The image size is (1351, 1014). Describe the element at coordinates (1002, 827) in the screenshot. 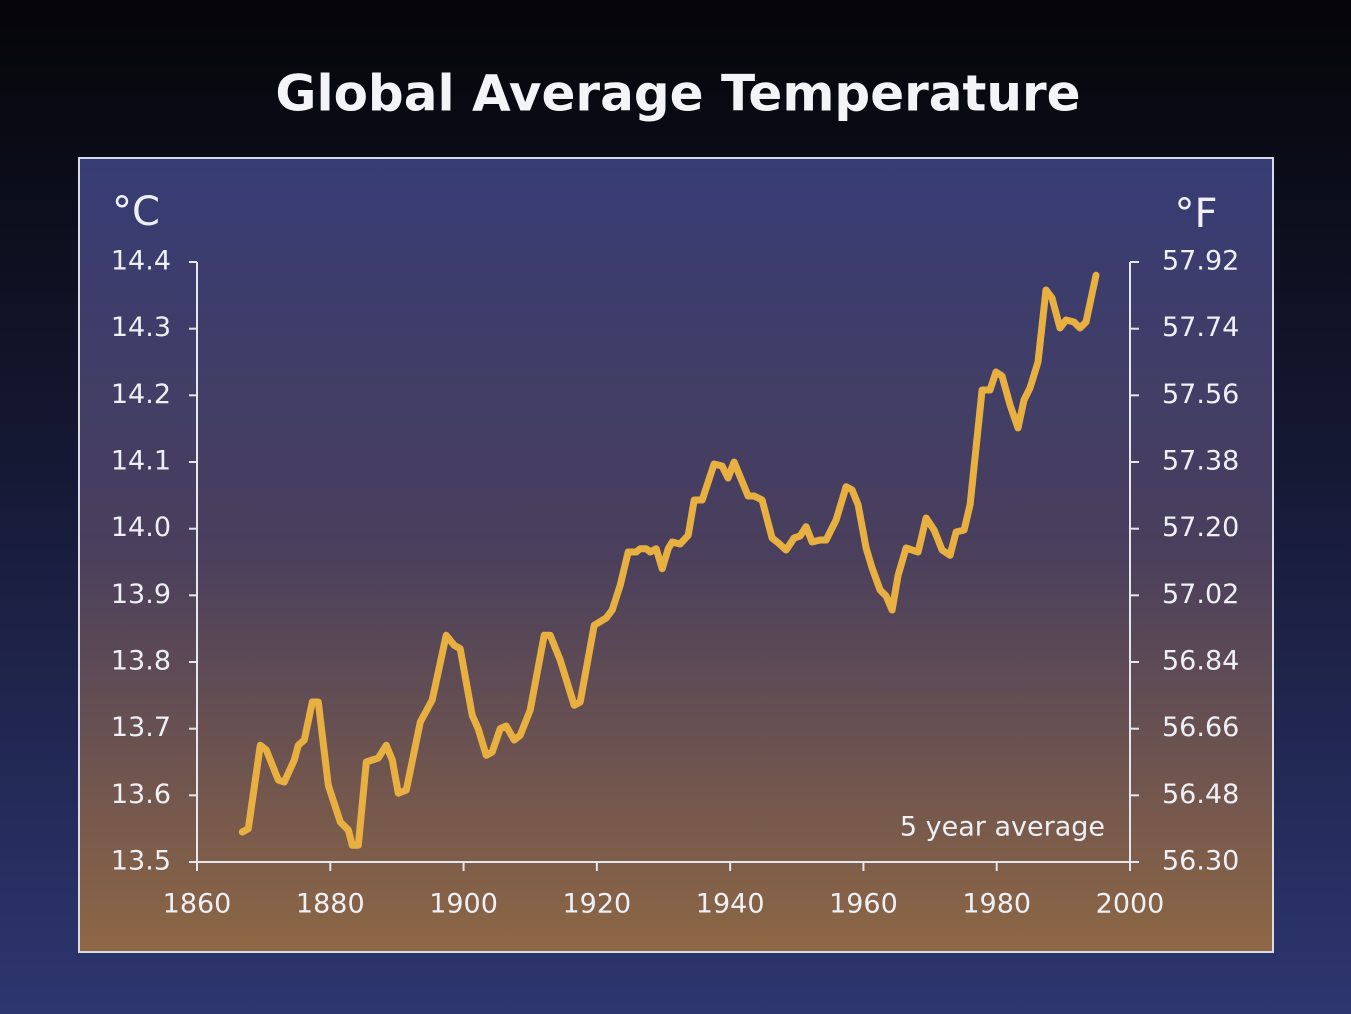

I see `annotation: 5 year average` at that location.